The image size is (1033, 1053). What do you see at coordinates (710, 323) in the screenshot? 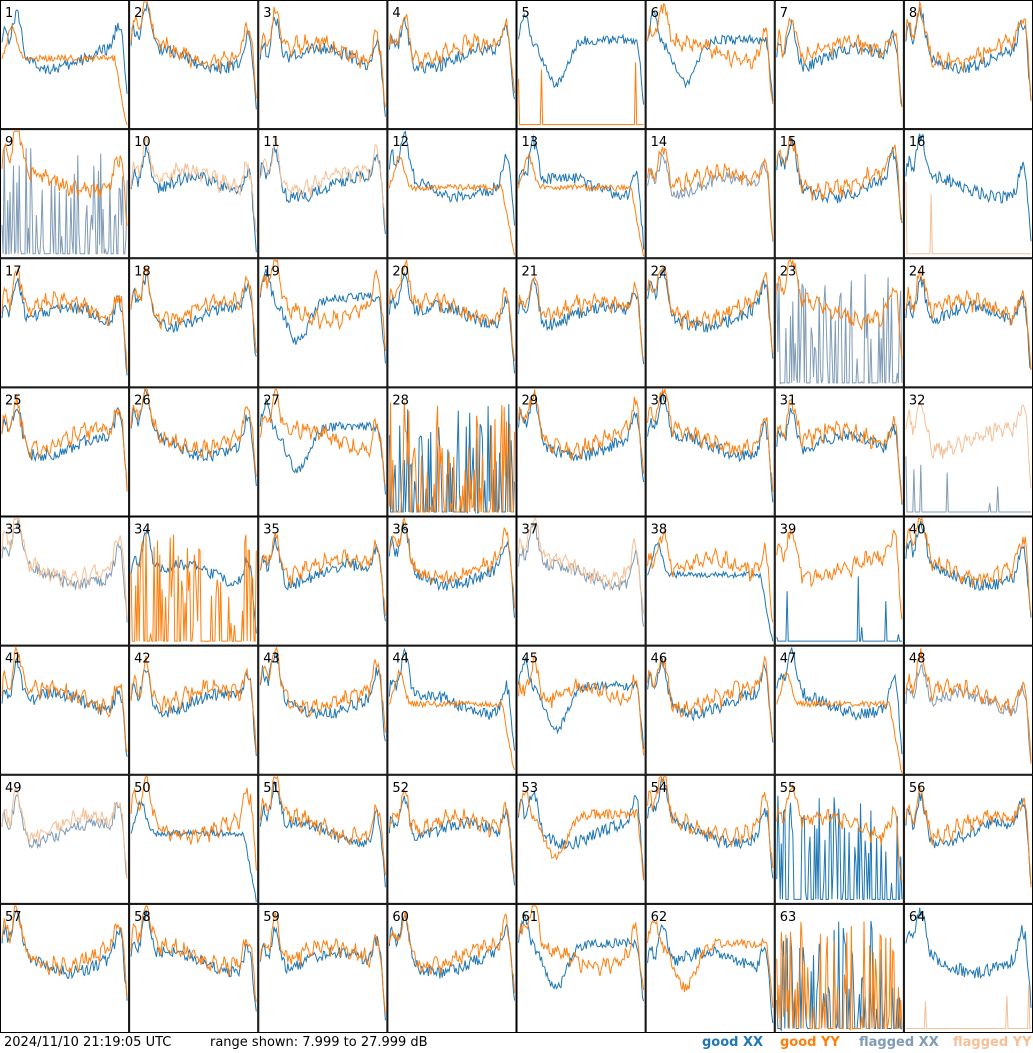
I see `panel-22: 22` at bounding box center [710, 323].